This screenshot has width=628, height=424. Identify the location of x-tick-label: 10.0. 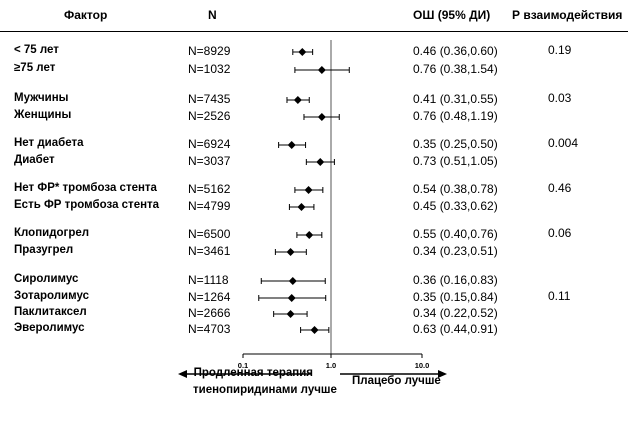
(422, 365).